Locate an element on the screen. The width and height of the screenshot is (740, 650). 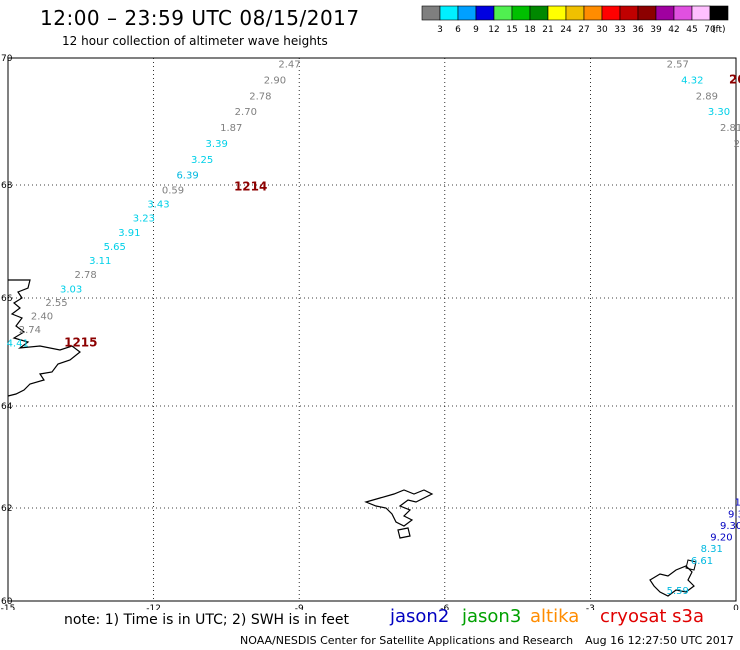
swh-value: 4.32 is located at coordinates (692, 80).